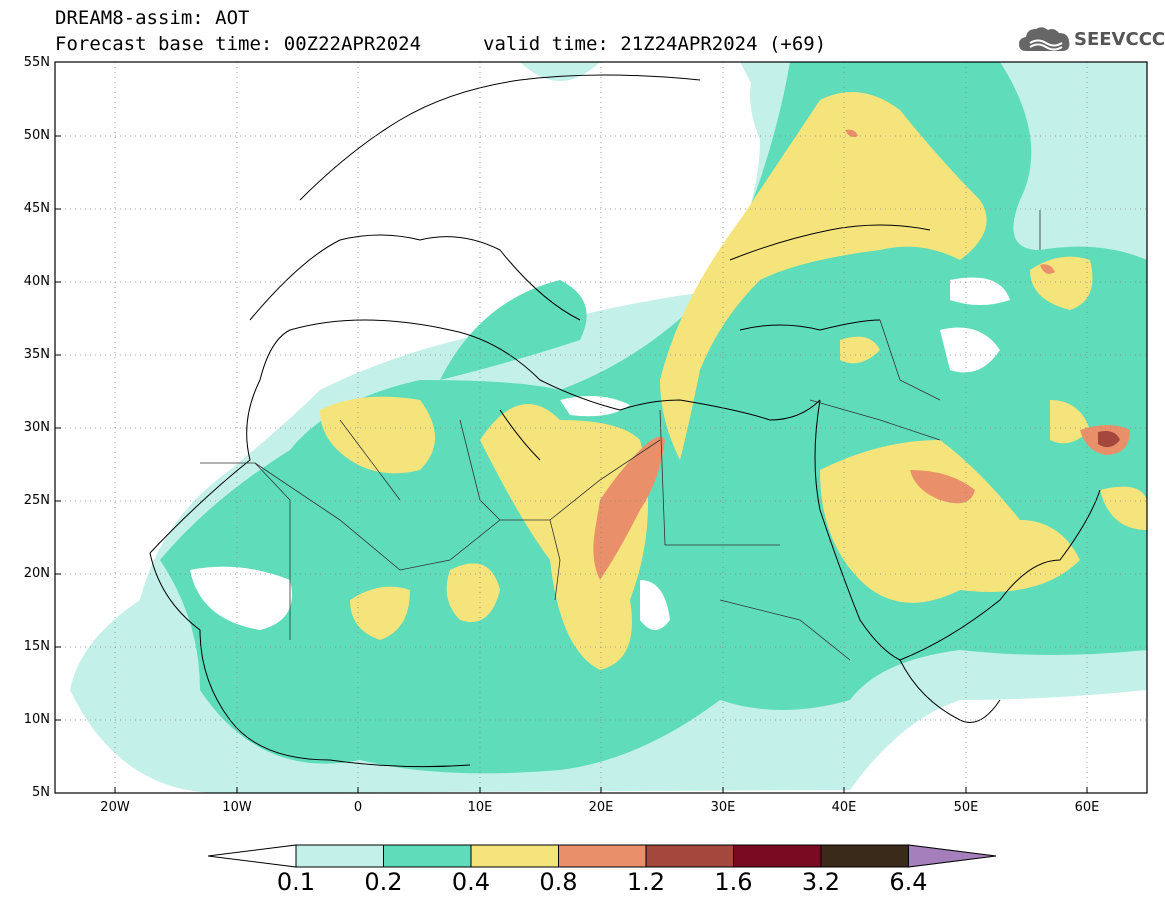  What do you see at coordinates (36, 573) in the screenshot?
I see `lat-label: 20N` at bounding box center [36, 573].